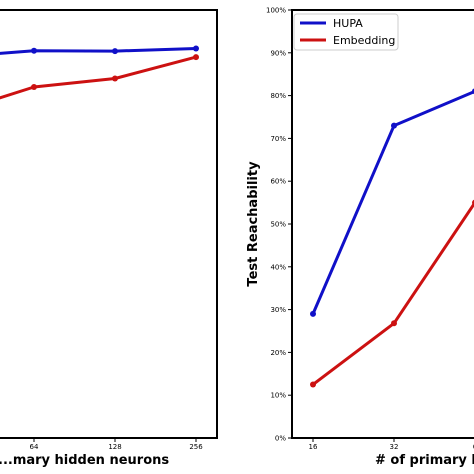  Describe the element at coordinates (348, 23) in the screenshot. I see `legend-hupa-label: HUPA` at that location.